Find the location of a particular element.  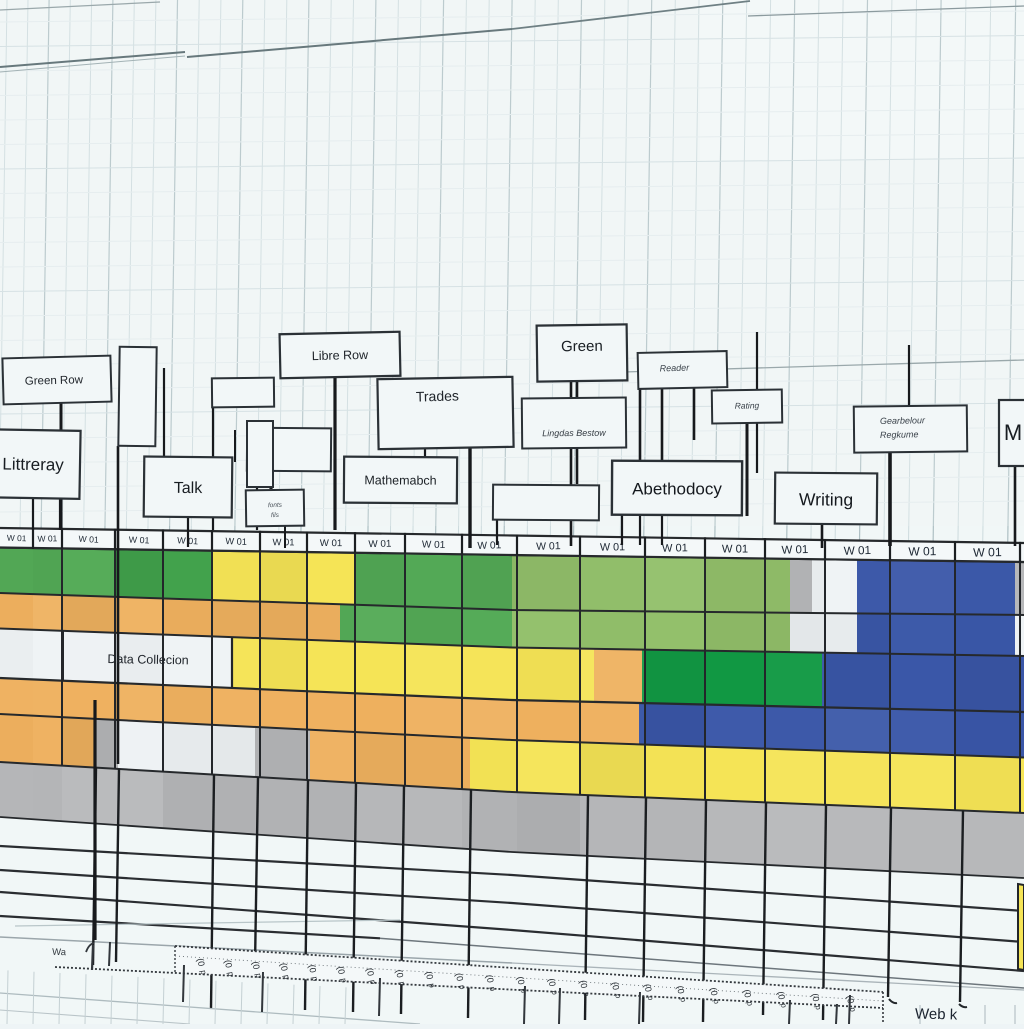

svg-text: Green Row is located at coordinates (54, 381).